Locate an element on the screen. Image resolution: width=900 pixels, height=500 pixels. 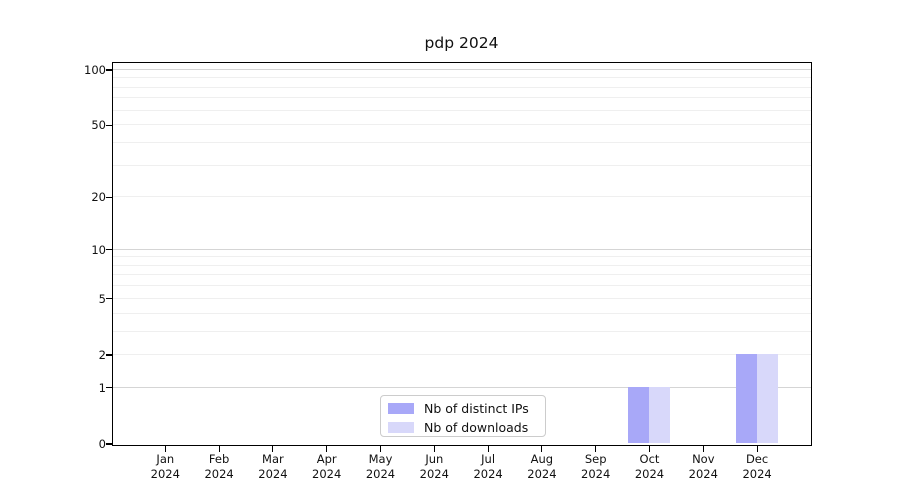
y-tick-label-50: 50 is located at coordinates (98, 125).